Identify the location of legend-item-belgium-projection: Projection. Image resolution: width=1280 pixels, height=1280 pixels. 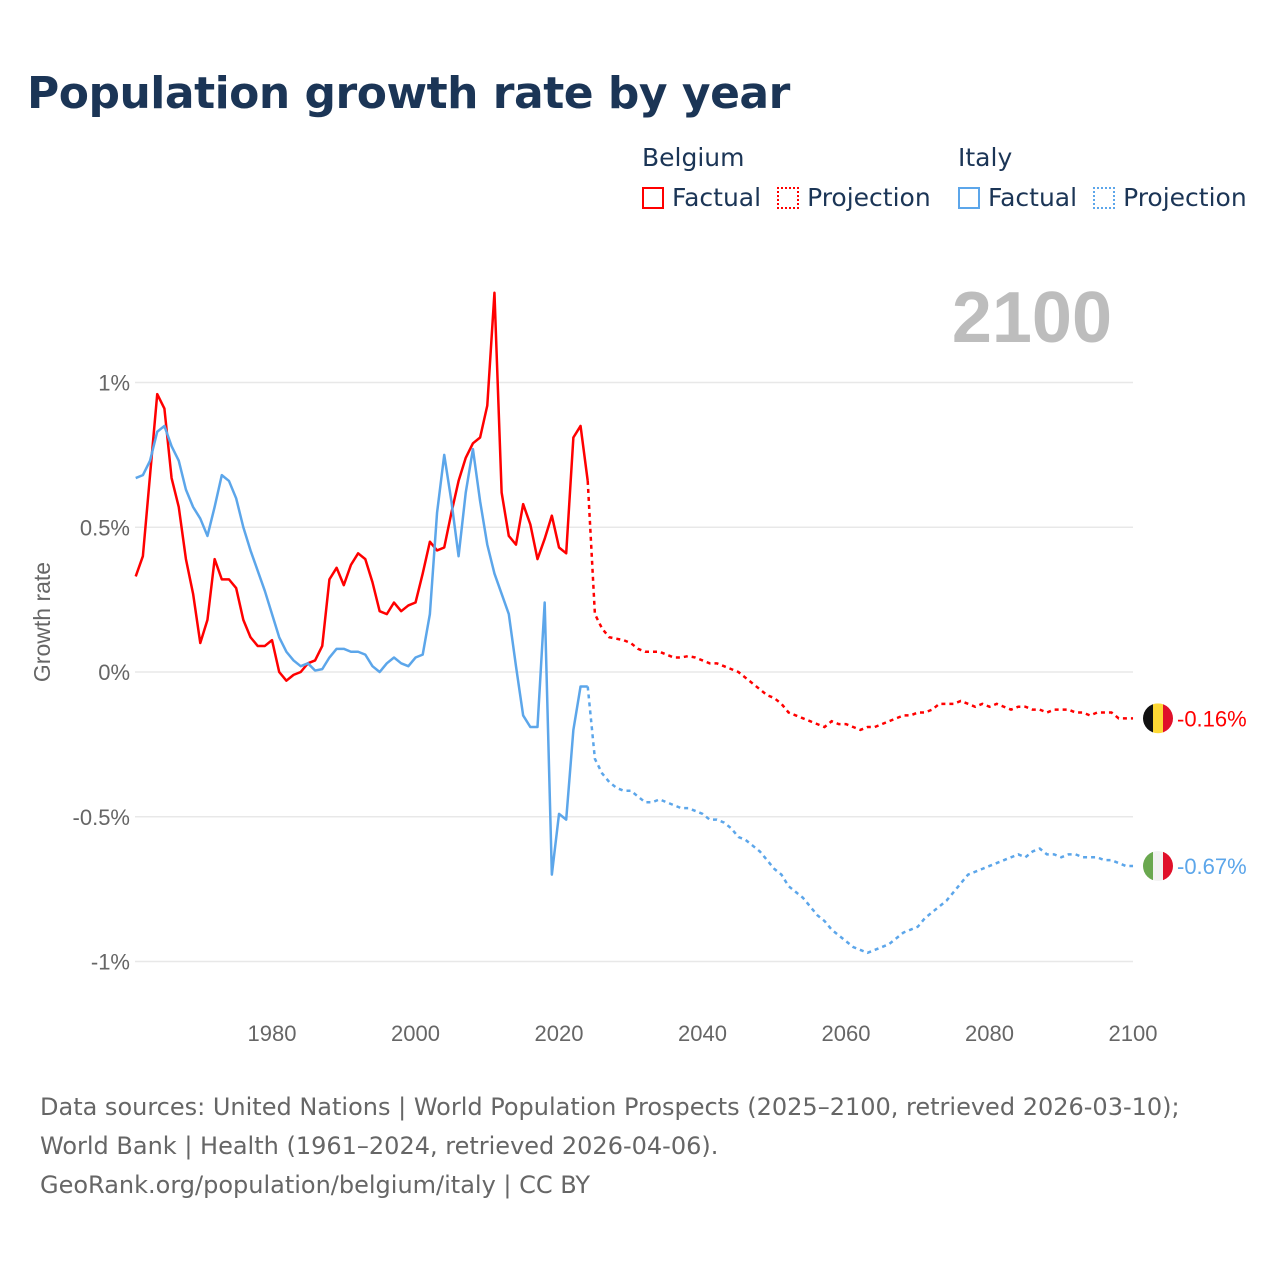
(854, 197).